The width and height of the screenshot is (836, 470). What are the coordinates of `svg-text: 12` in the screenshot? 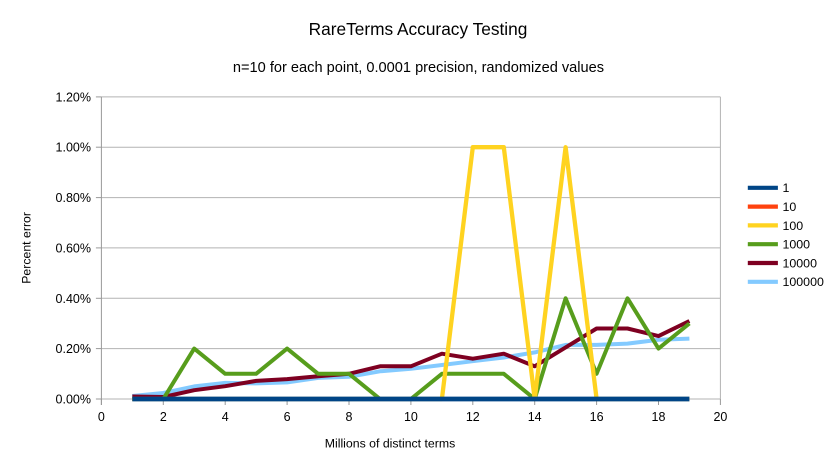 It's located at (473, 417).